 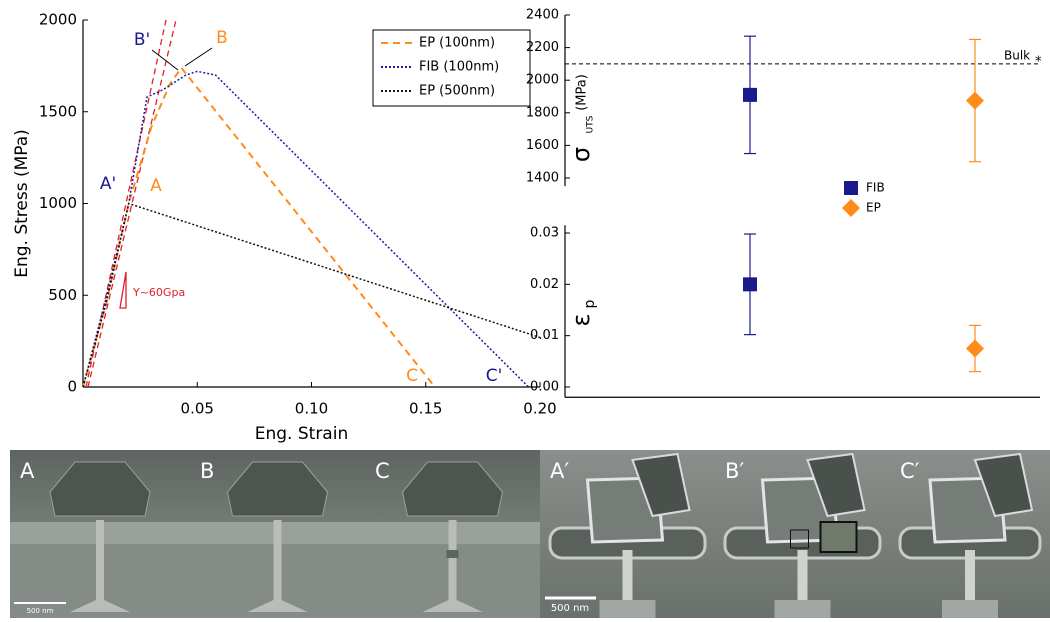 What do you see at coordinates (873, 208) in the screenshot?
I see `legend-label: EP` at bounding box center [873, 208].